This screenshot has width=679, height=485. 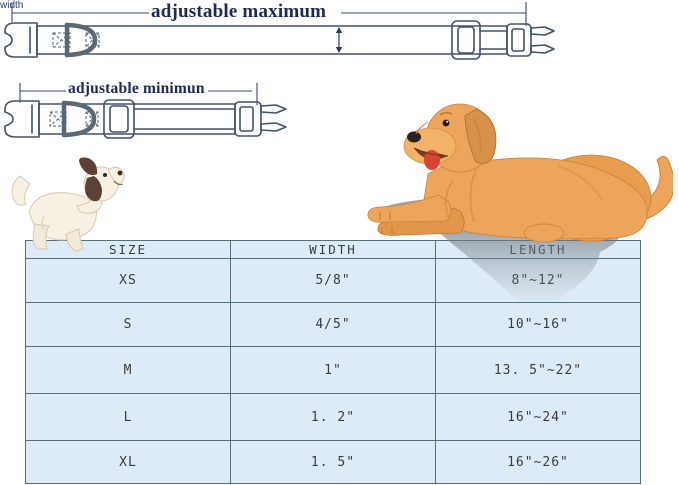 What do you see at coordinates (128, 462) in the screenshot?
I see `cell-size: XL` at bounding box center [128, 462].